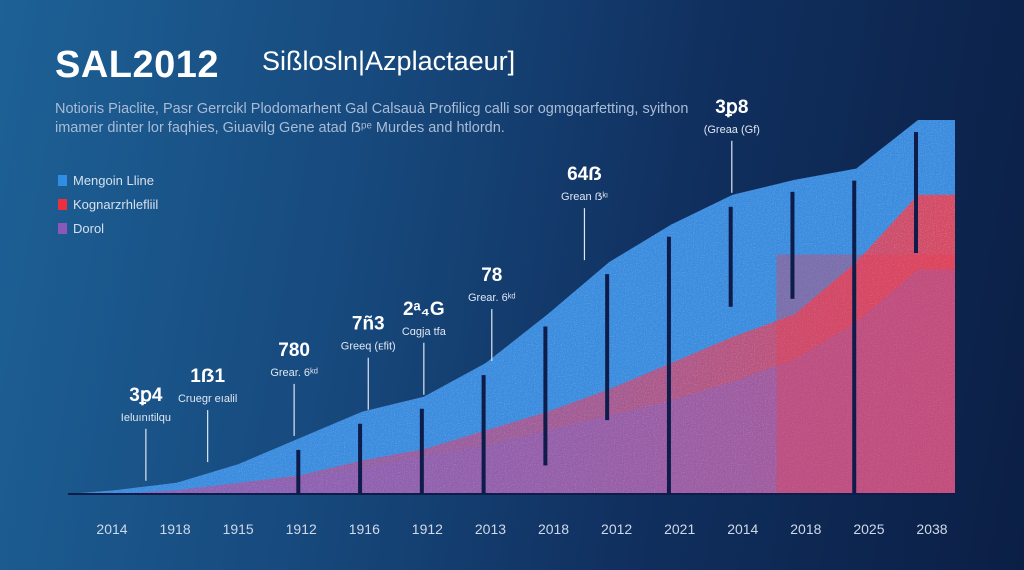 This screenshot has width=1024, height=570. I want to click on annotation-text: Cɑgja tfa, so click(424, 332).